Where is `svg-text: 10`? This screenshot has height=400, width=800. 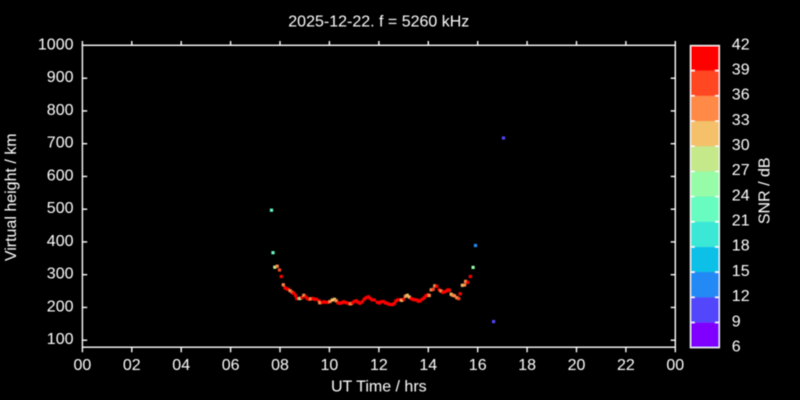
svg-text: 10 is located at coordinates (330, 365).